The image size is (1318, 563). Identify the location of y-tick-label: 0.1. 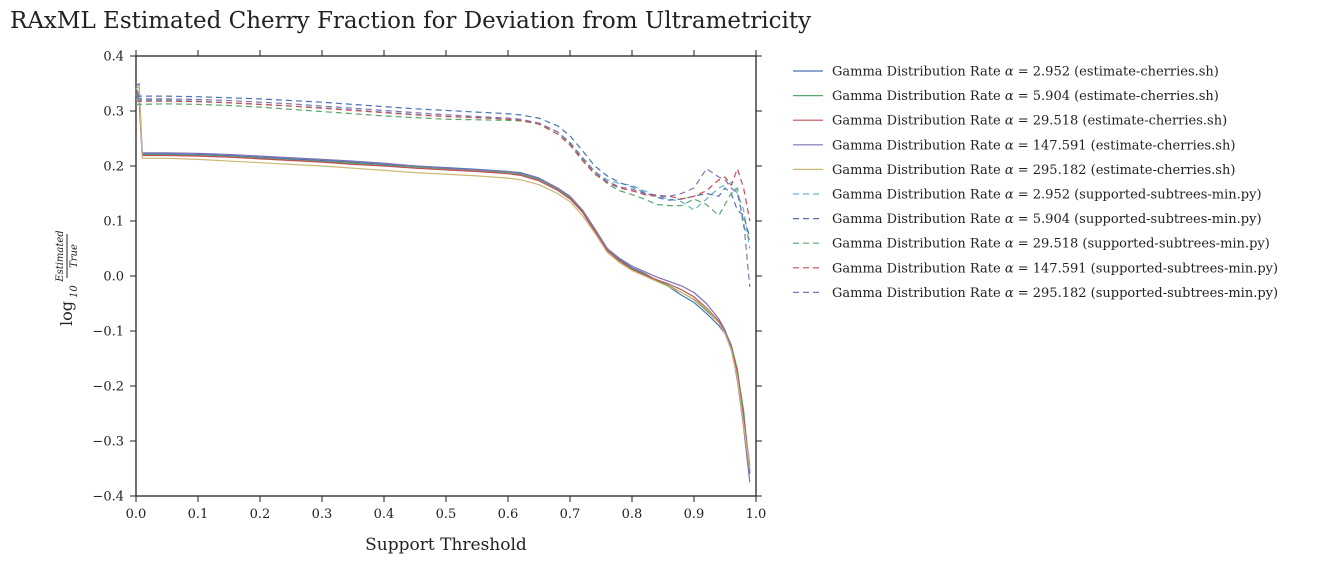
(113, 222).